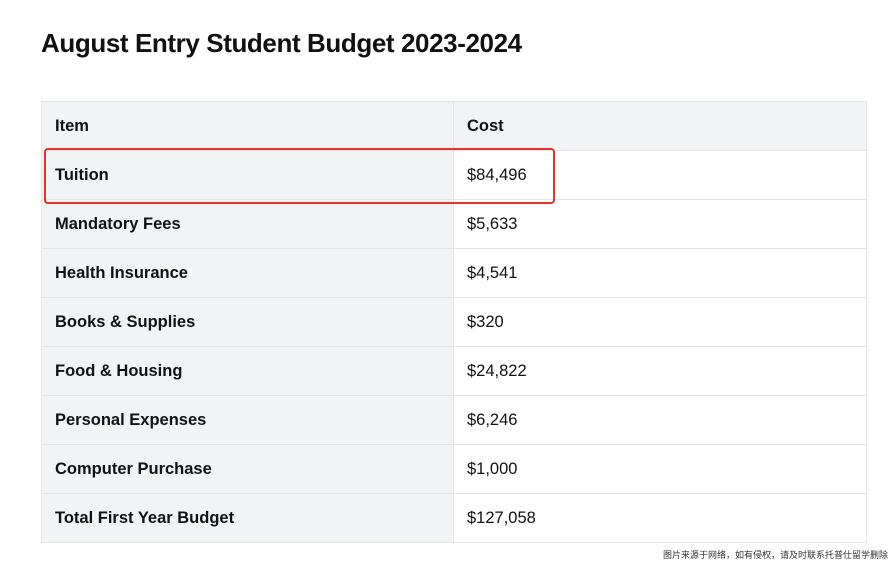  Describe the element at coordinates (247, 371) in the screenshot. I see `item-cell: Food & Housing` at that location.